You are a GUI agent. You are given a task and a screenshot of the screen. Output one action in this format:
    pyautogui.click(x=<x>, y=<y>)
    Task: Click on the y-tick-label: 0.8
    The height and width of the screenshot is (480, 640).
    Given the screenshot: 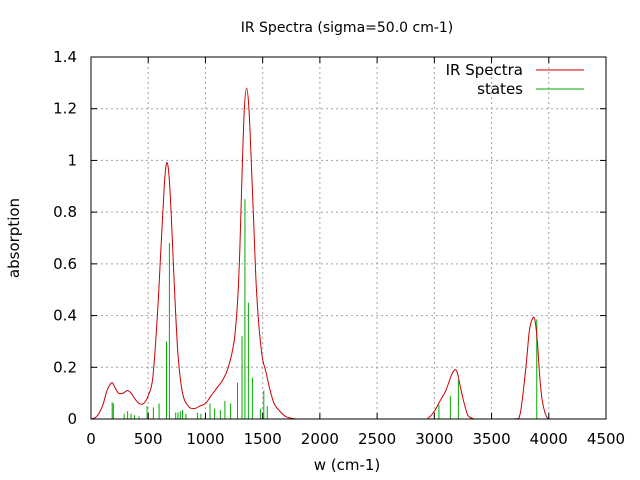 What is the action you would take?
    pyautogui.click(x=65, y=212)
    